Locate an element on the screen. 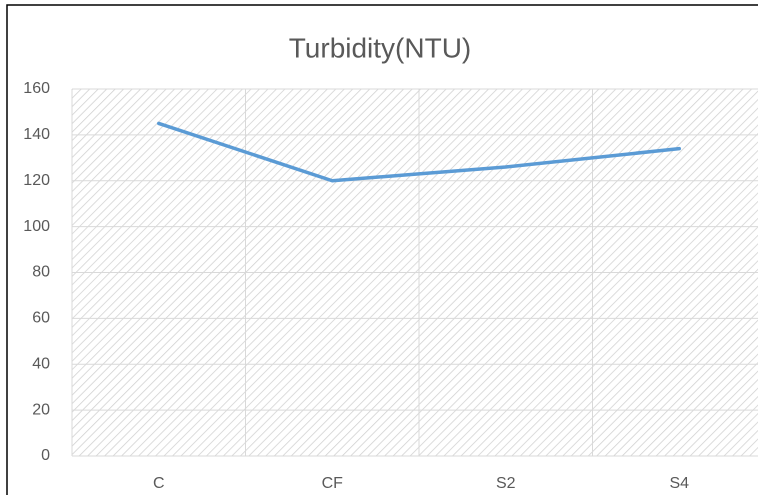  y-tick-label: 0 is located at coordinates (45, 455).